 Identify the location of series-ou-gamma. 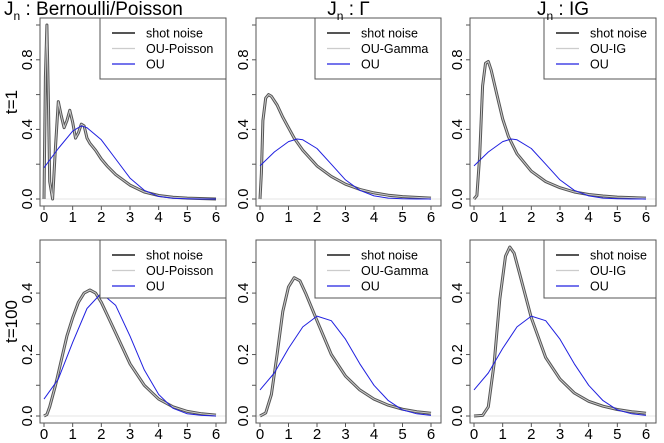
(345, 147).